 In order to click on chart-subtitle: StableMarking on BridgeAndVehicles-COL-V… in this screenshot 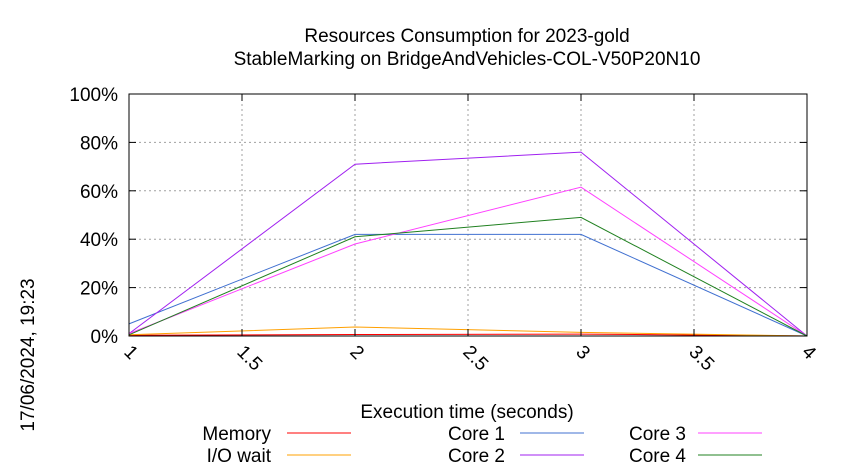, I will do `click(467, 59)`.